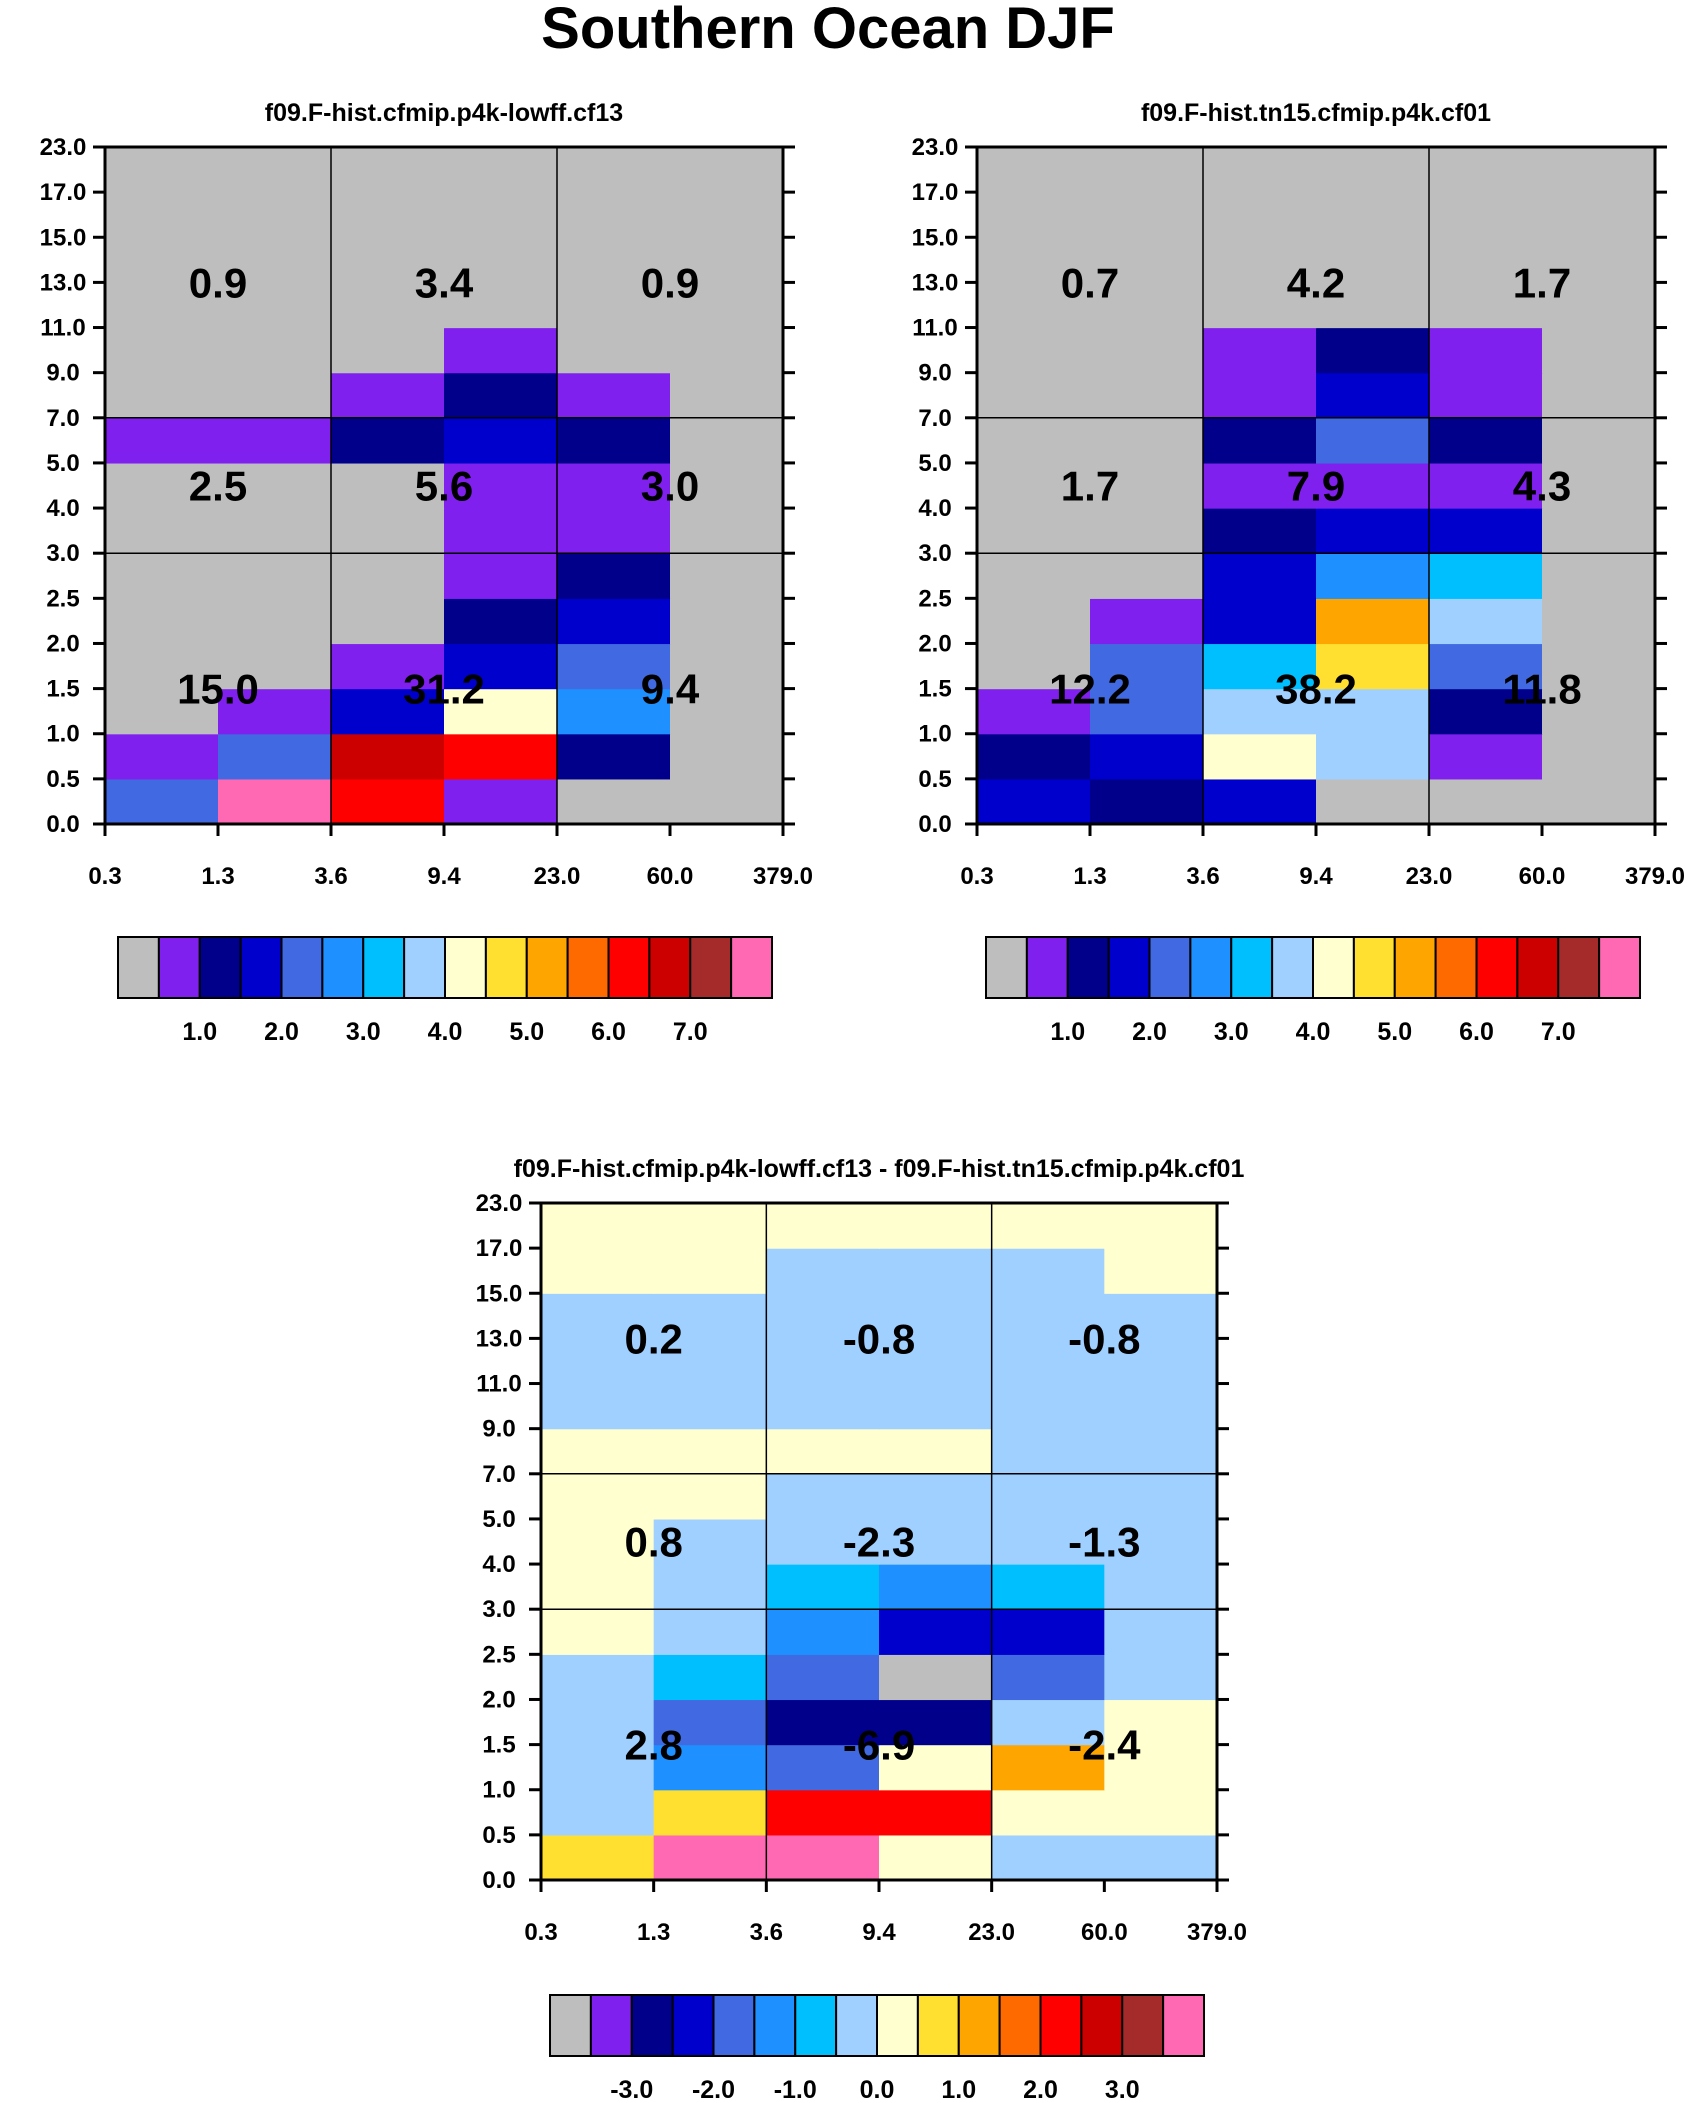  What do you see at coordinates (713, 2089) in the screenshot?
I see `colorbar-label: -2.0` at bounding box center [713, 2089].